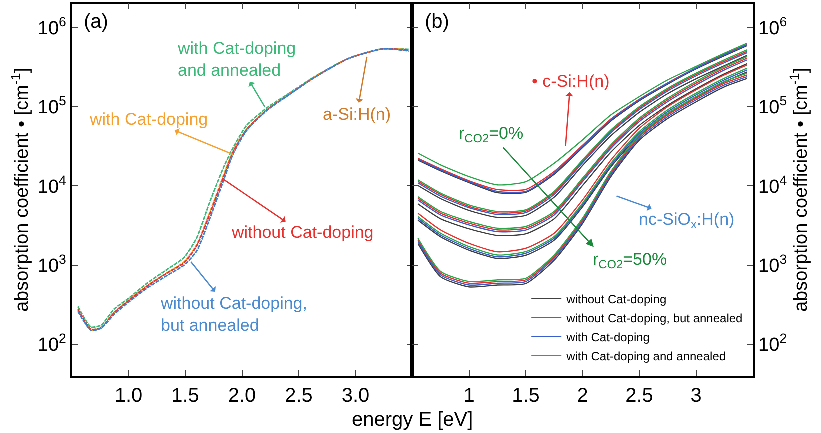 The height and width of the screenshot is (433, 821). Describe the element at coordinates (582, 395) in the screenshot. I see `x-tick-label: 2` at that location.